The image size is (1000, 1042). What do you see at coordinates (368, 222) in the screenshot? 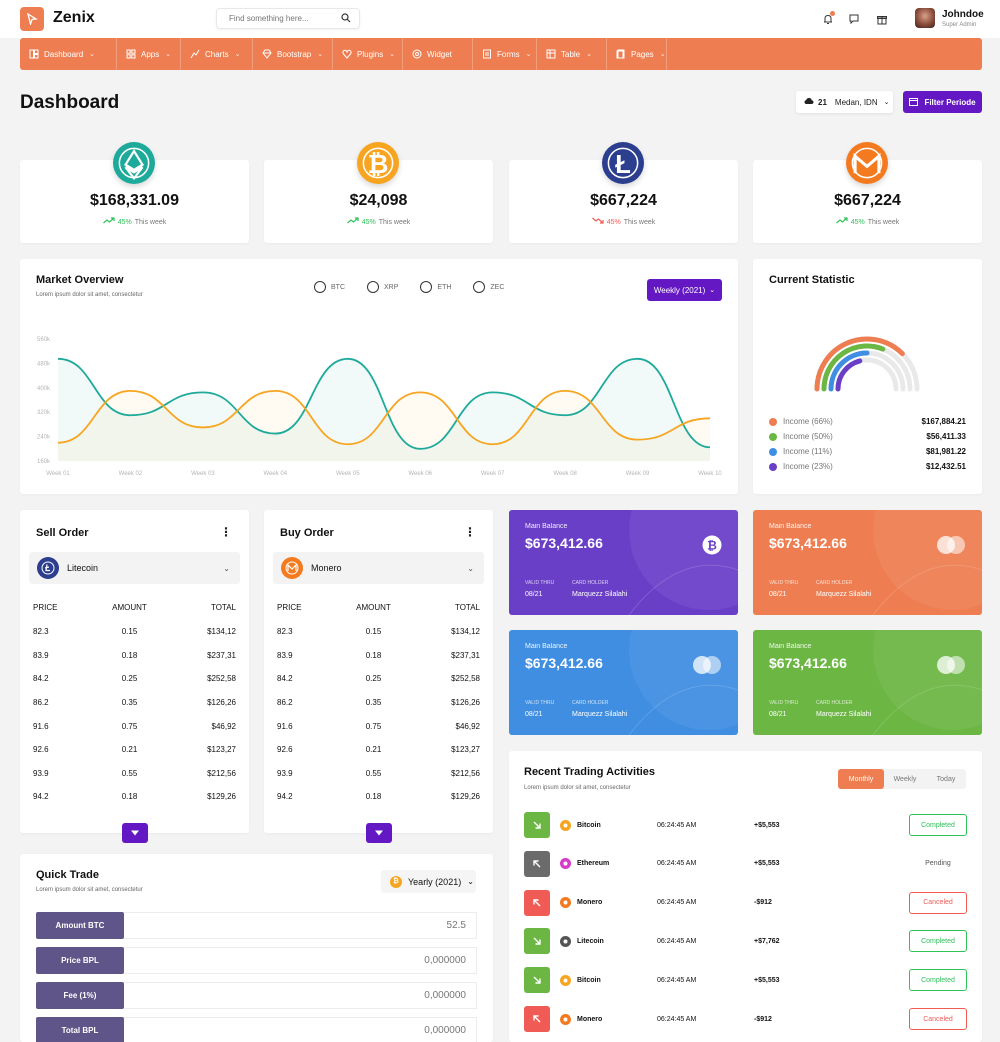
I see `coin-pct: 45%` at bounding box center [368, 222].